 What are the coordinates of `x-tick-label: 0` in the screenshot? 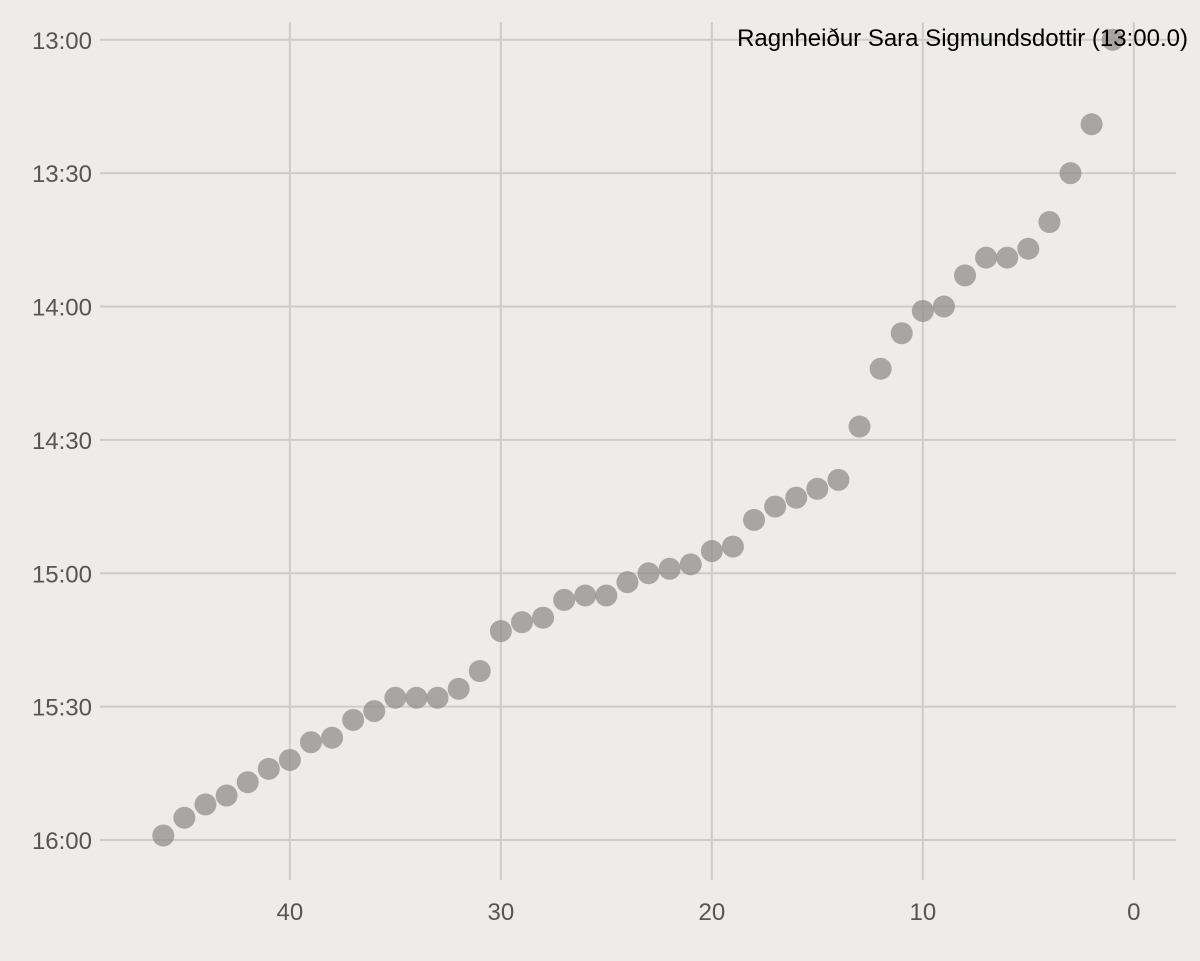 It's located at (1133, 912).